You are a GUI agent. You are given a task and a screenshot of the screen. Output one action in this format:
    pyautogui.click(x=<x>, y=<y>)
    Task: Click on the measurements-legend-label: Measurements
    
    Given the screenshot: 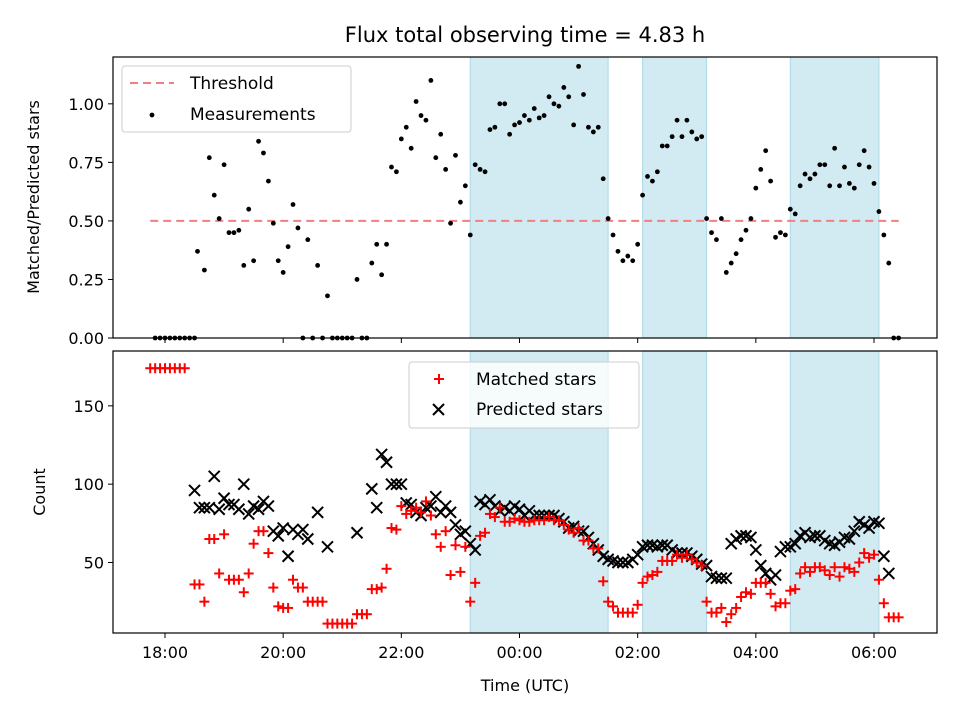 What is the action you would take?
    pyautogui.click(x=253, y=115)
    